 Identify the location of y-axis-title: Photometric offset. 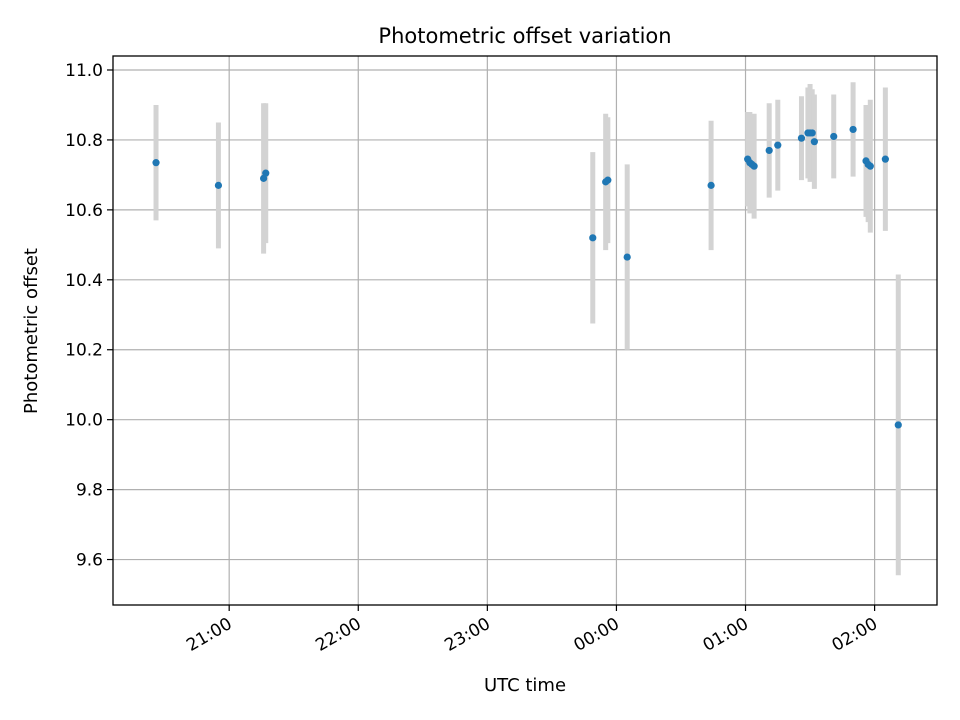
(31, 331).